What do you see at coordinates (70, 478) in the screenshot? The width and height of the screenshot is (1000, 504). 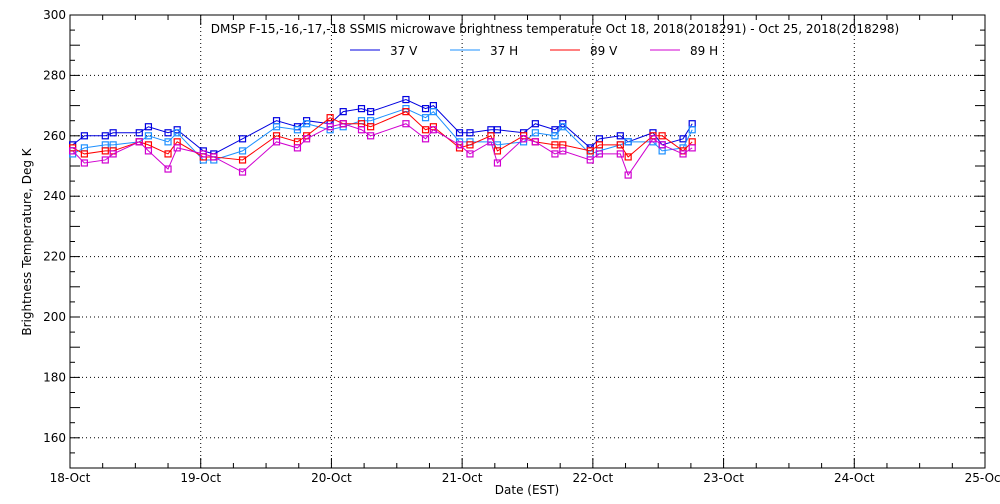 I see `x-tick-label: 18-Oct` at bounding box center [70, 478].